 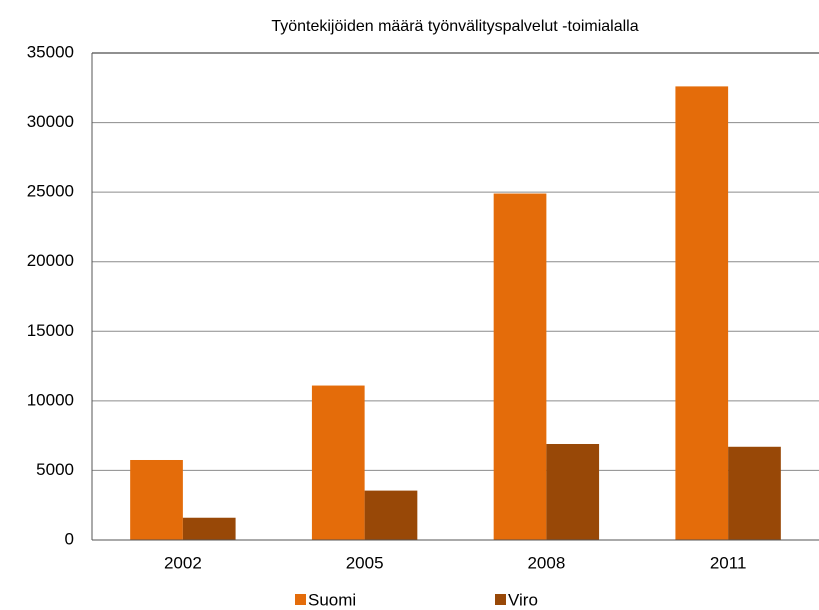 What do you see at coordinates (50, 330) in the screenshot?
I see `y-tick-label: 15000` at bounding box center [50, 330].